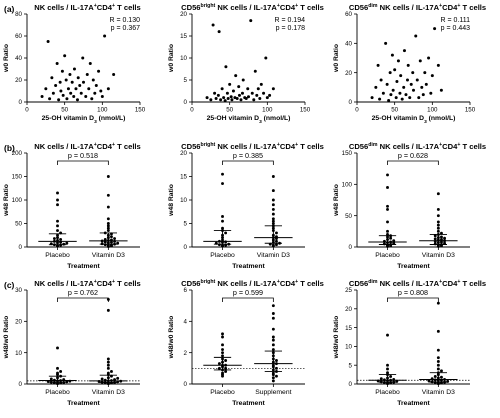  What do you see at coordinates (348, 328) in the screenshot?
I see `y-tick-label: 15` at bounding box center [348, 328].